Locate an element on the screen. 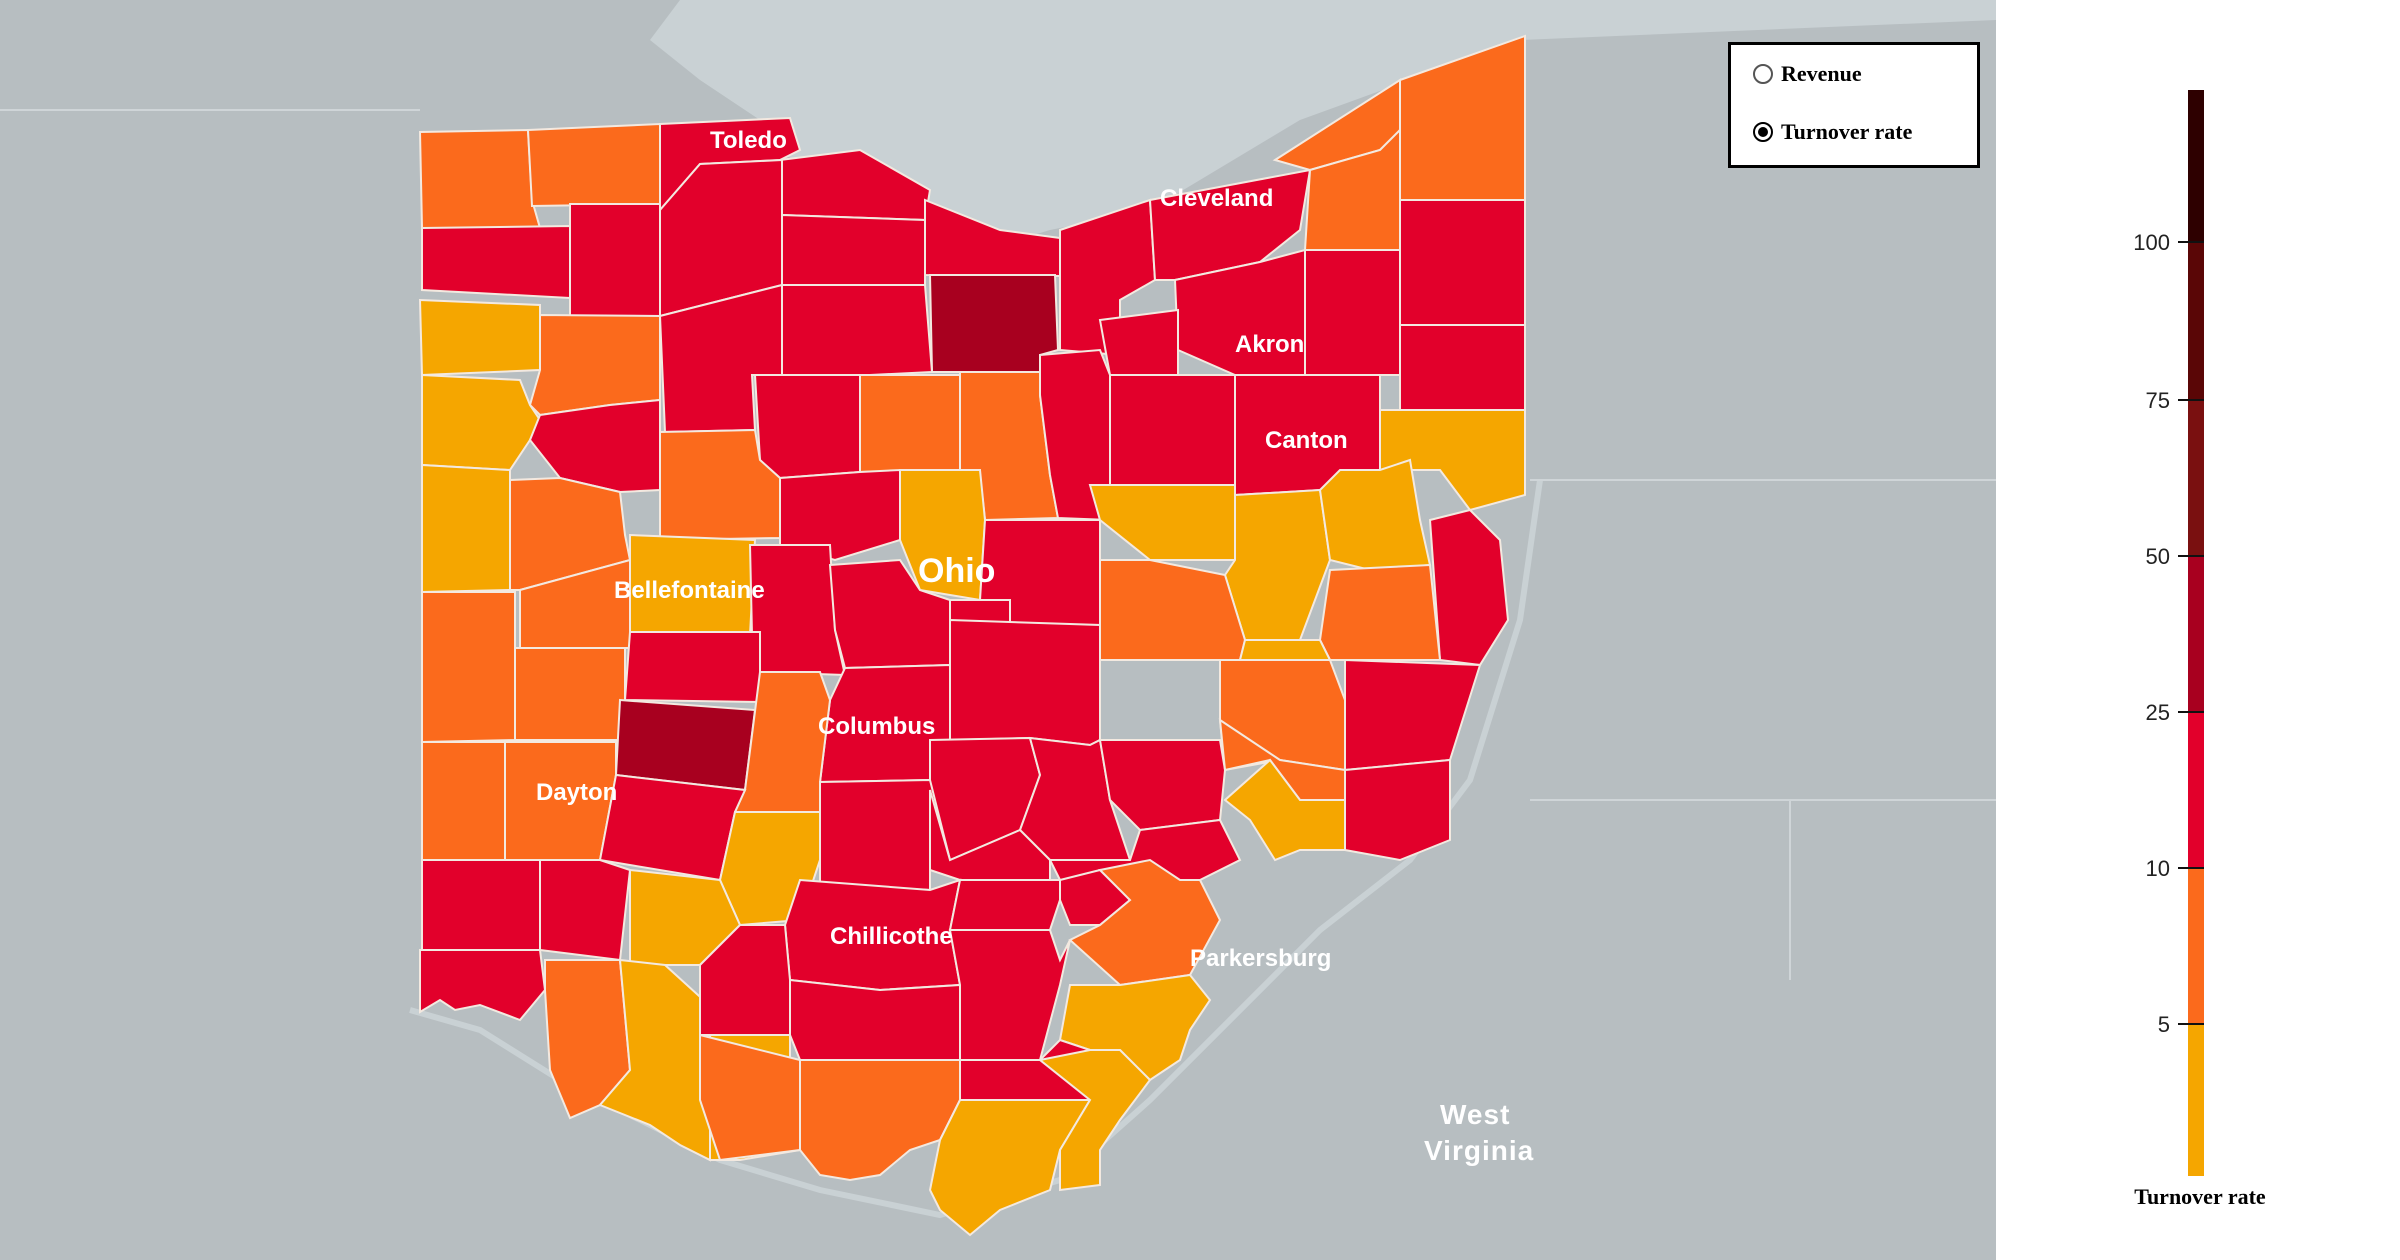 This screenshot has height=1260, width=2400. legend-tick-label-75: 75 is located at coordinates (2158, 400).